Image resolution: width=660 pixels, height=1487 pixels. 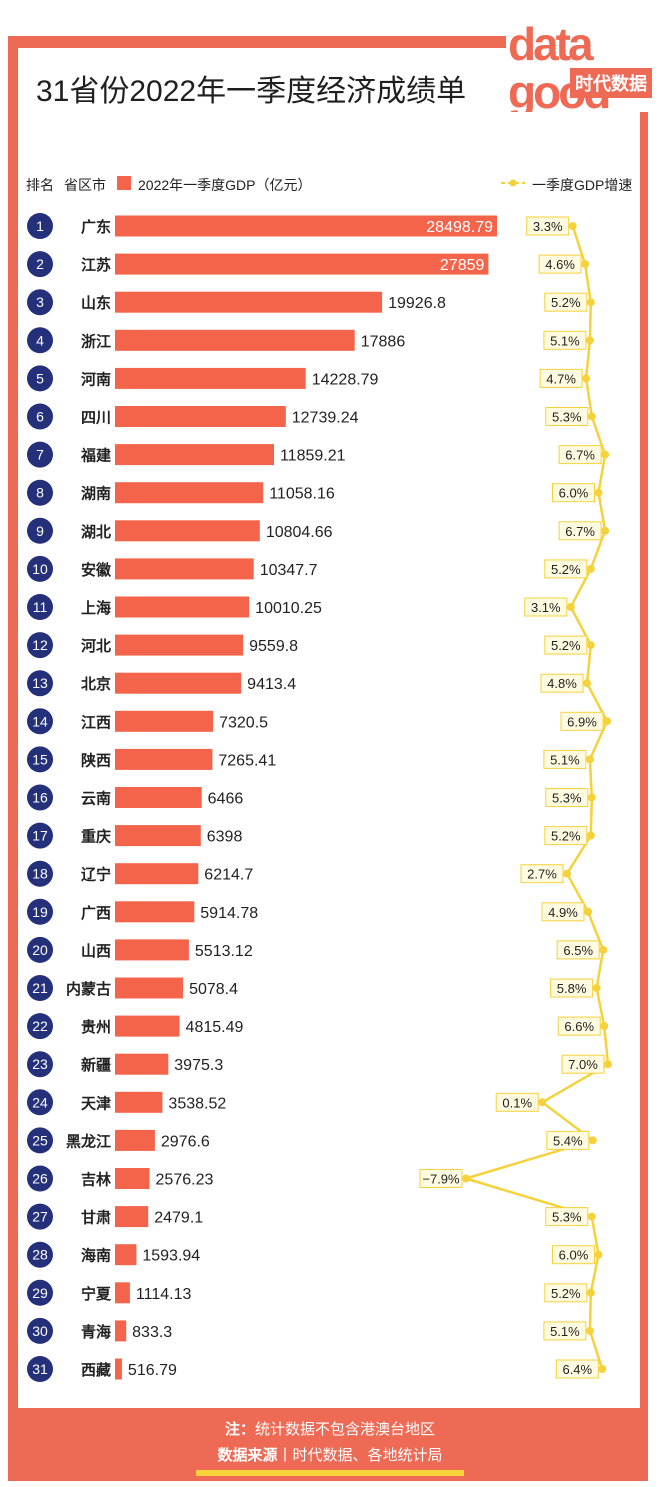 I want to click on rank-number: 20, so click(x=40, y=950).